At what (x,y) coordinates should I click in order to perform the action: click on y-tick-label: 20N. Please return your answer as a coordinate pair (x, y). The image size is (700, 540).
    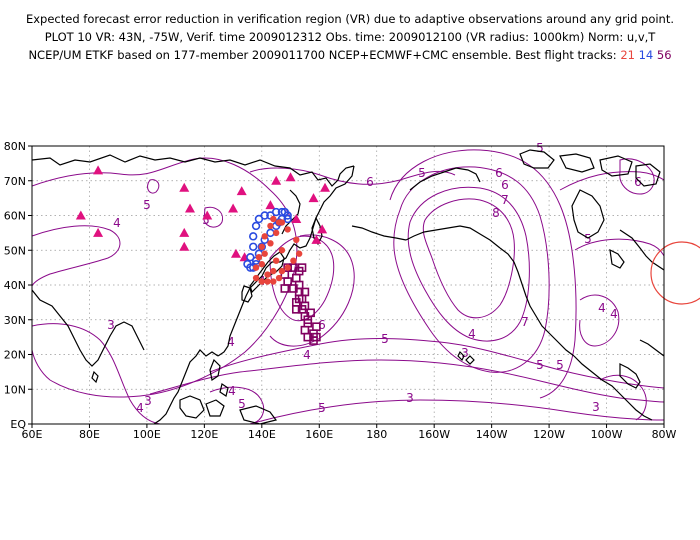
    Looking at the image, I should click on (15, 355).